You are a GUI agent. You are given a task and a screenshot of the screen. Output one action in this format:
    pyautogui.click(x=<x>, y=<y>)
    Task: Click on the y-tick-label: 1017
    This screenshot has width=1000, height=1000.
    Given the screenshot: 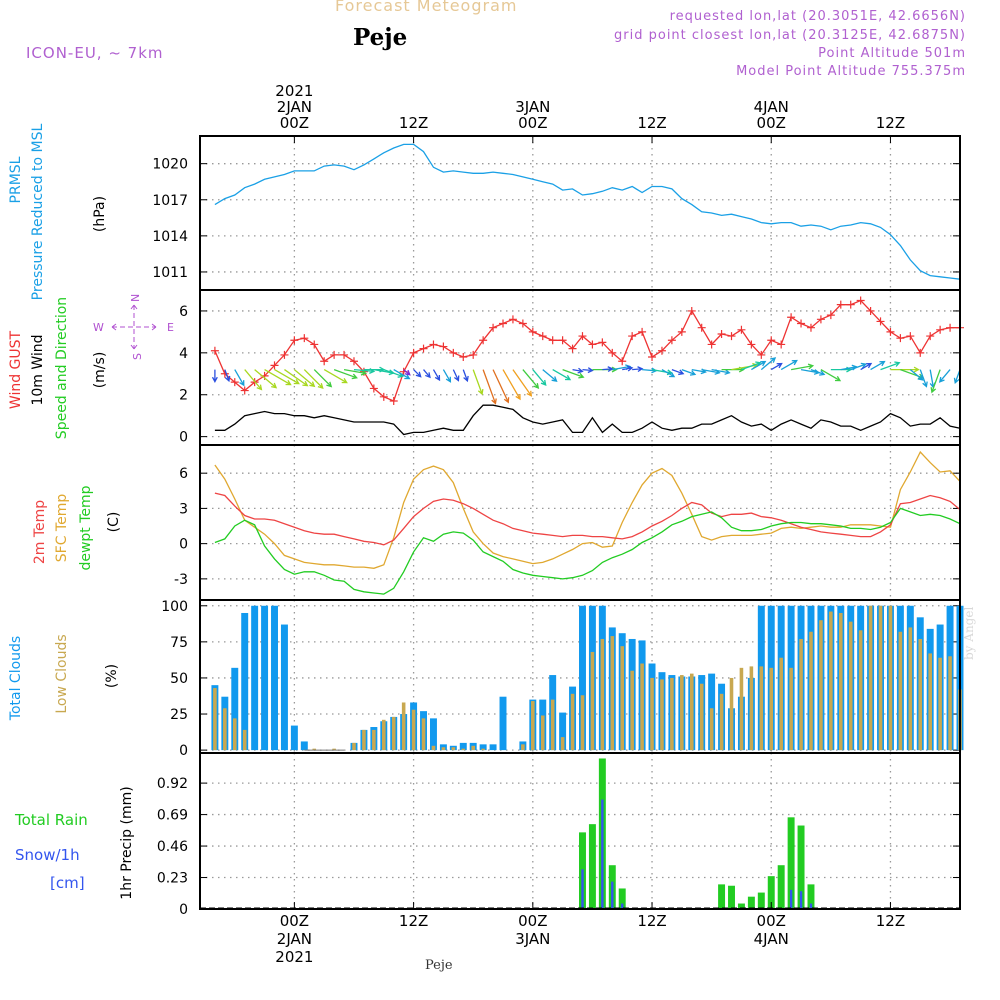 What is the action you would take?
    pyautogui.click(x=170, y=201)
    